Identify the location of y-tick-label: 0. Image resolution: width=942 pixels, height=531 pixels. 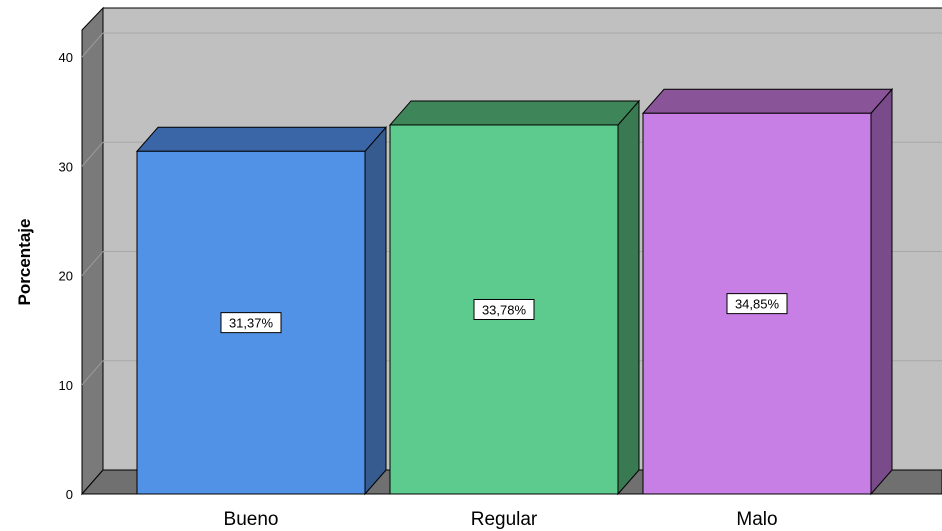
(69, 494).